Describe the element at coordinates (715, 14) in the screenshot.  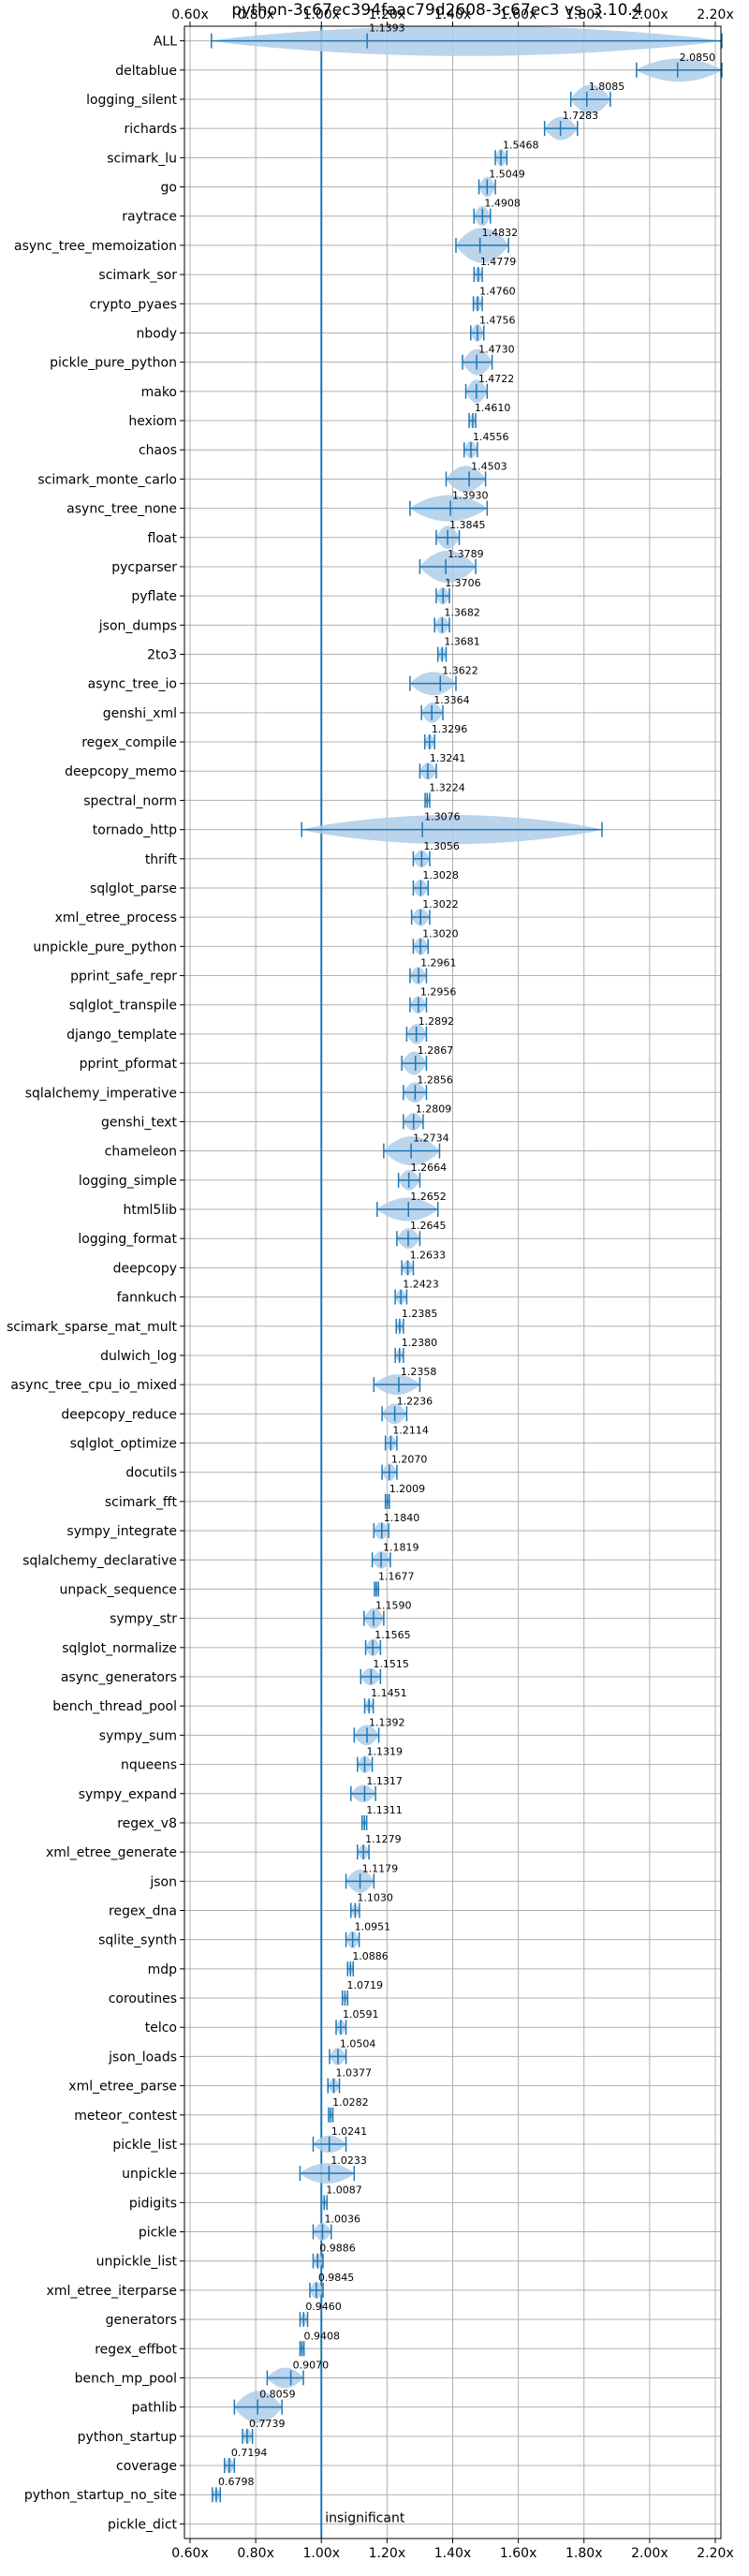
I see `x-tick-label-top: 2.20x` at that location.